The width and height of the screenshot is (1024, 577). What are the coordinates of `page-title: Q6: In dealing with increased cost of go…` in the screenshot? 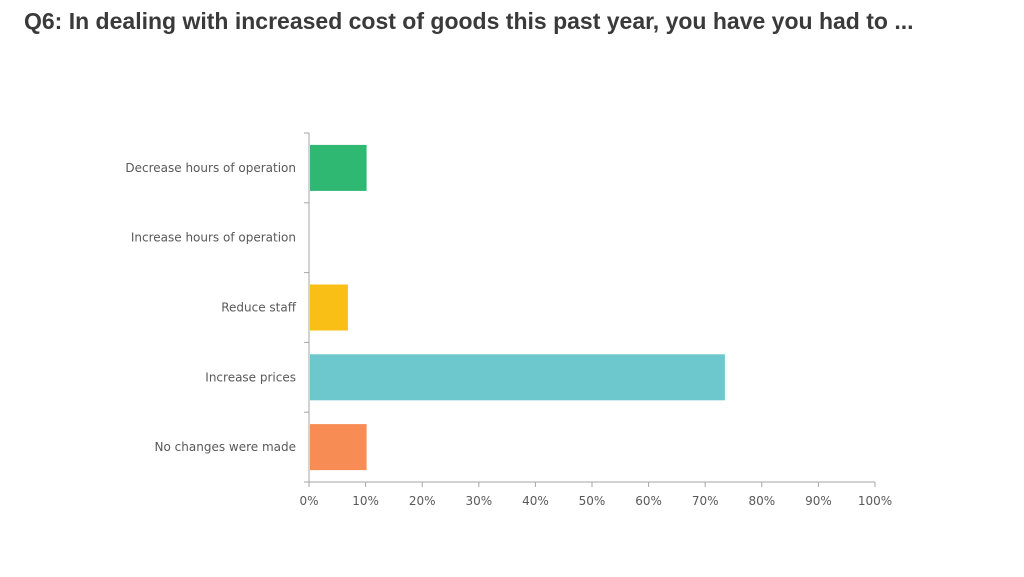 It's located at (469, 21).